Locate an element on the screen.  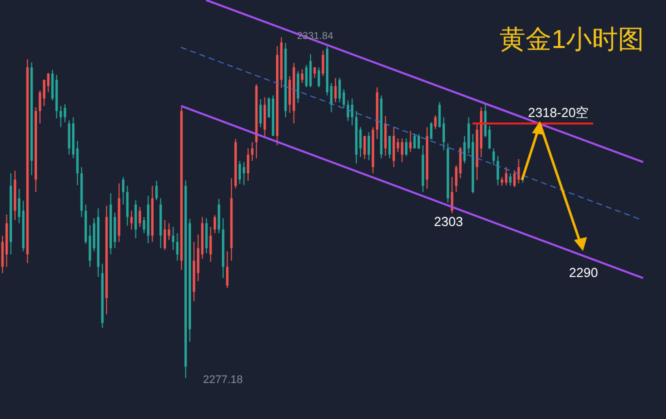
annotation: 2277.18 is located at coordinates (223, 380).